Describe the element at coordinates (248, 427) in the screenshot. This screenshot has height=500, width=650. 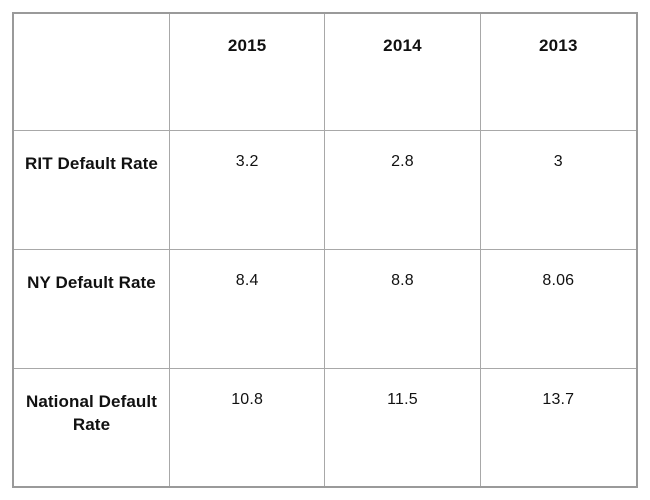
I see `value-national-2015: 10.8` at that location.